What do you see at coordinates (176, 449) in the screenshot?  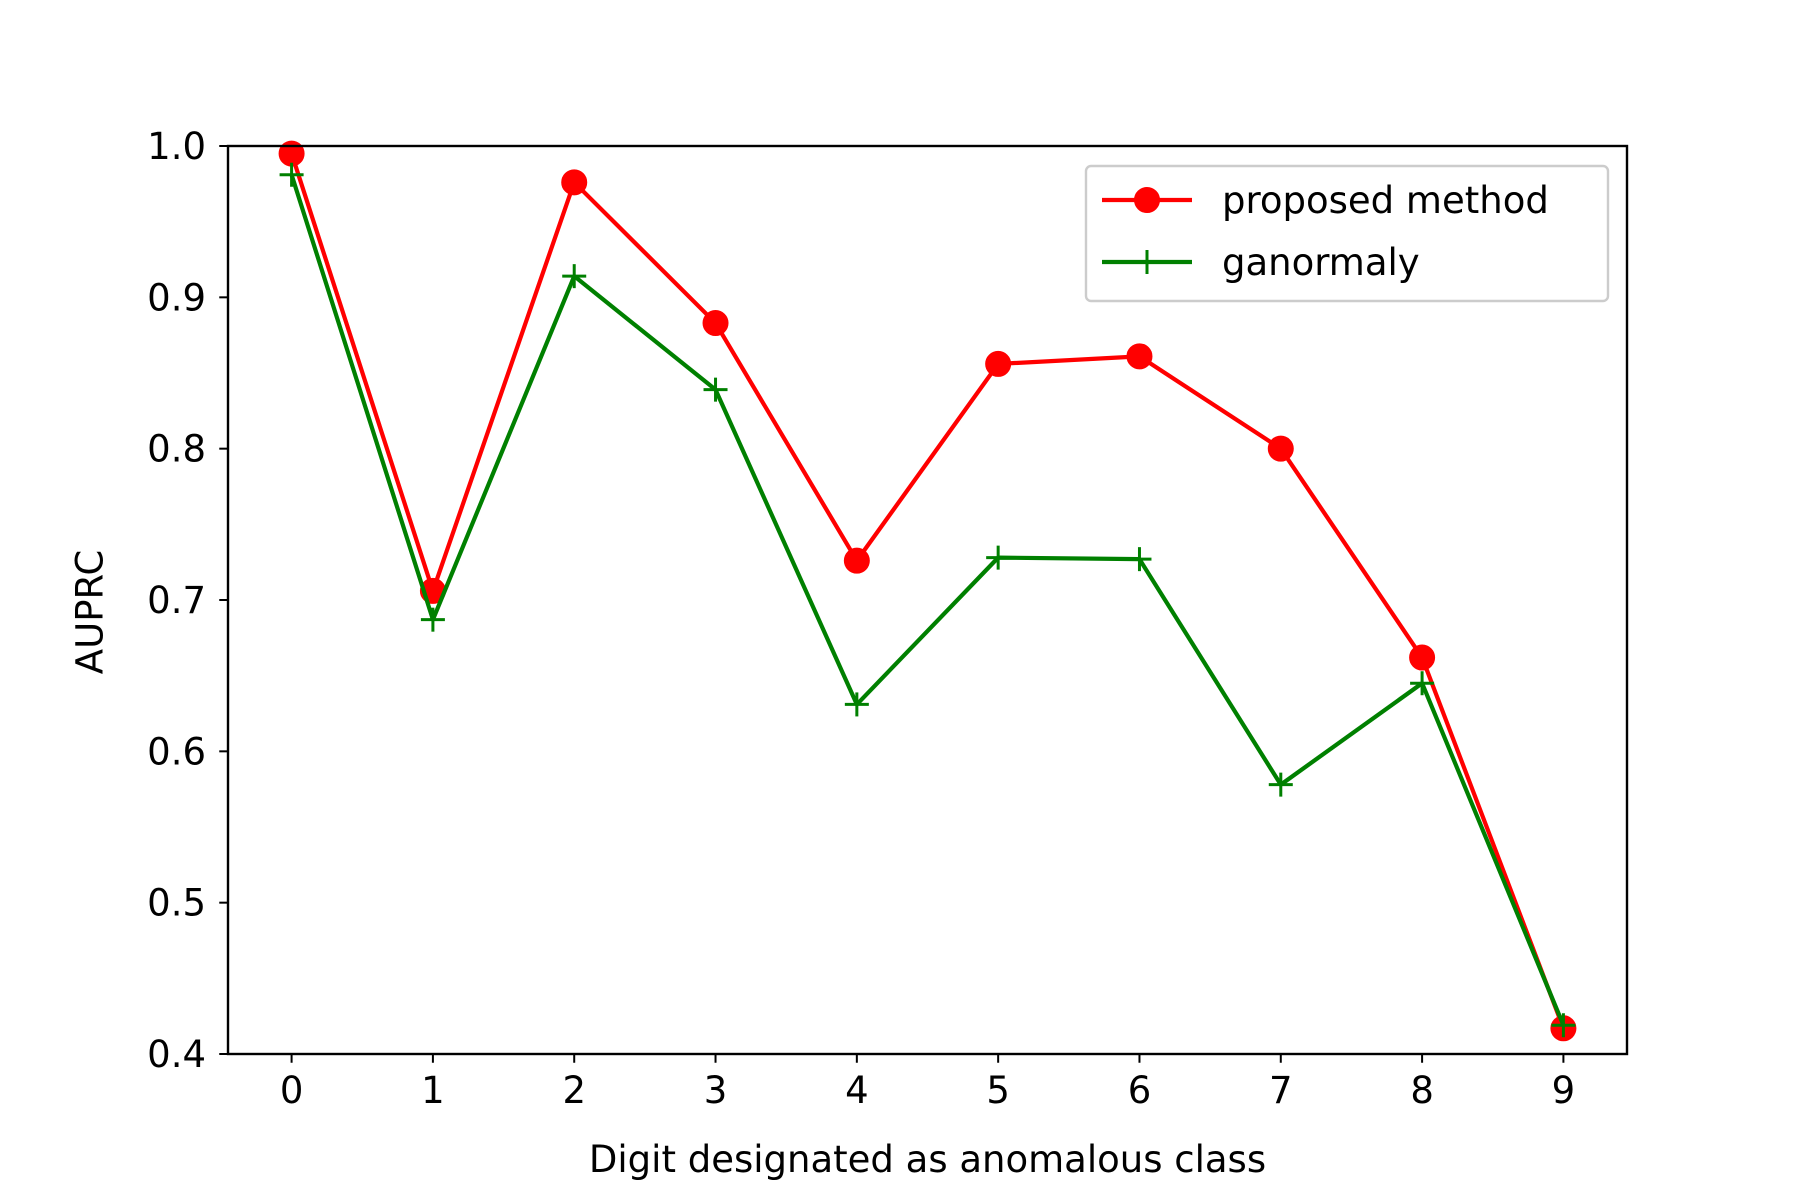 I see `y-tick-label: 0.8` at bounding box center [176, 449].